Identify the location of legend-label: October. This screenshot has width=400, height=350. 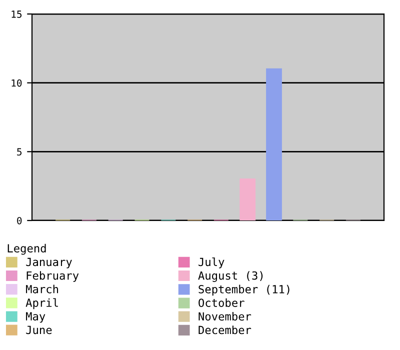
(221, 302).